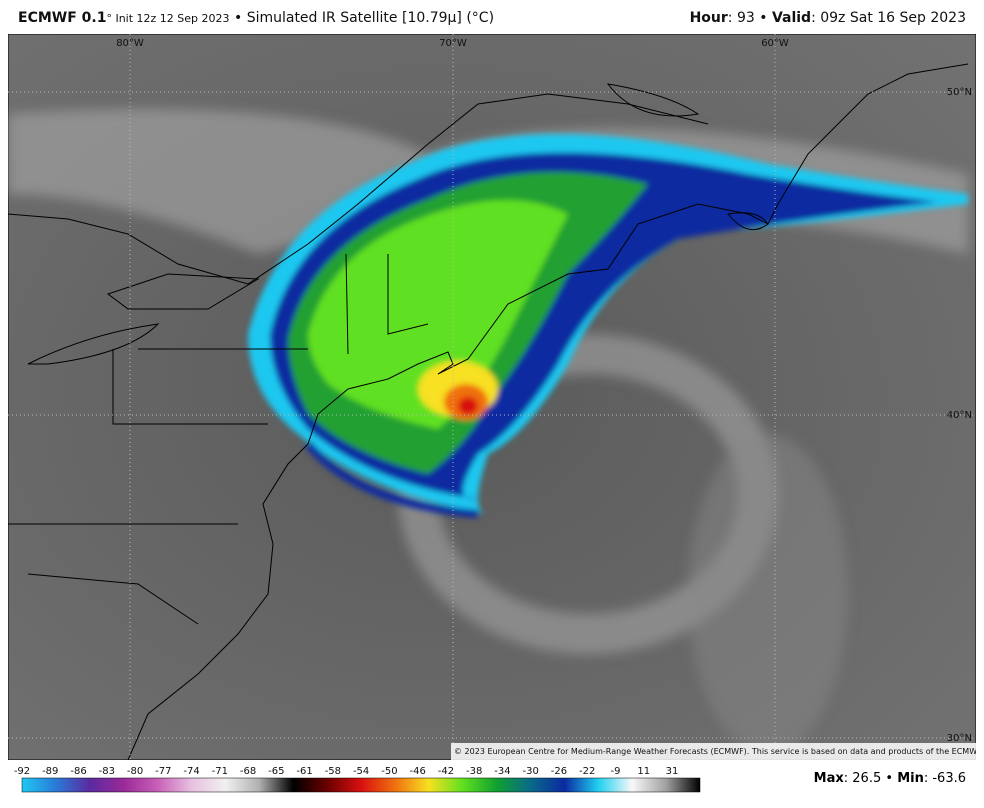  I want to click on max: : 26.5, so click(862, 778).